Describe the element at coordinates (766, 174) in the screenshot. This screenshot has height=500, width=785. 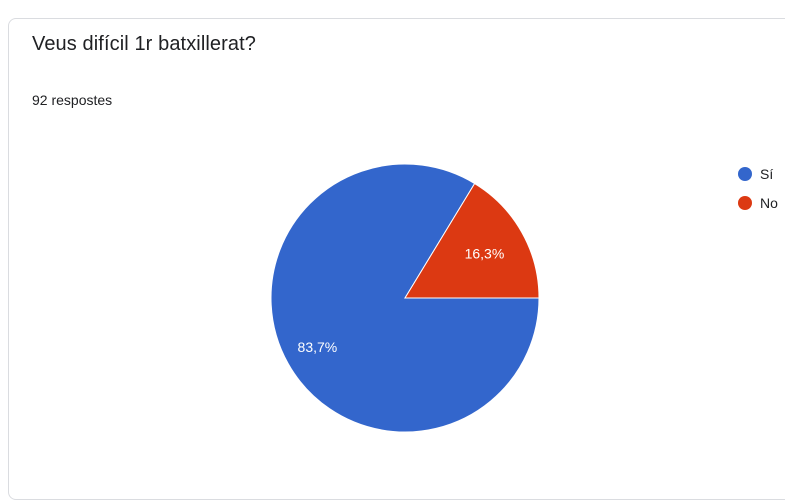
I see `legend-label-si: Sí` at that location.